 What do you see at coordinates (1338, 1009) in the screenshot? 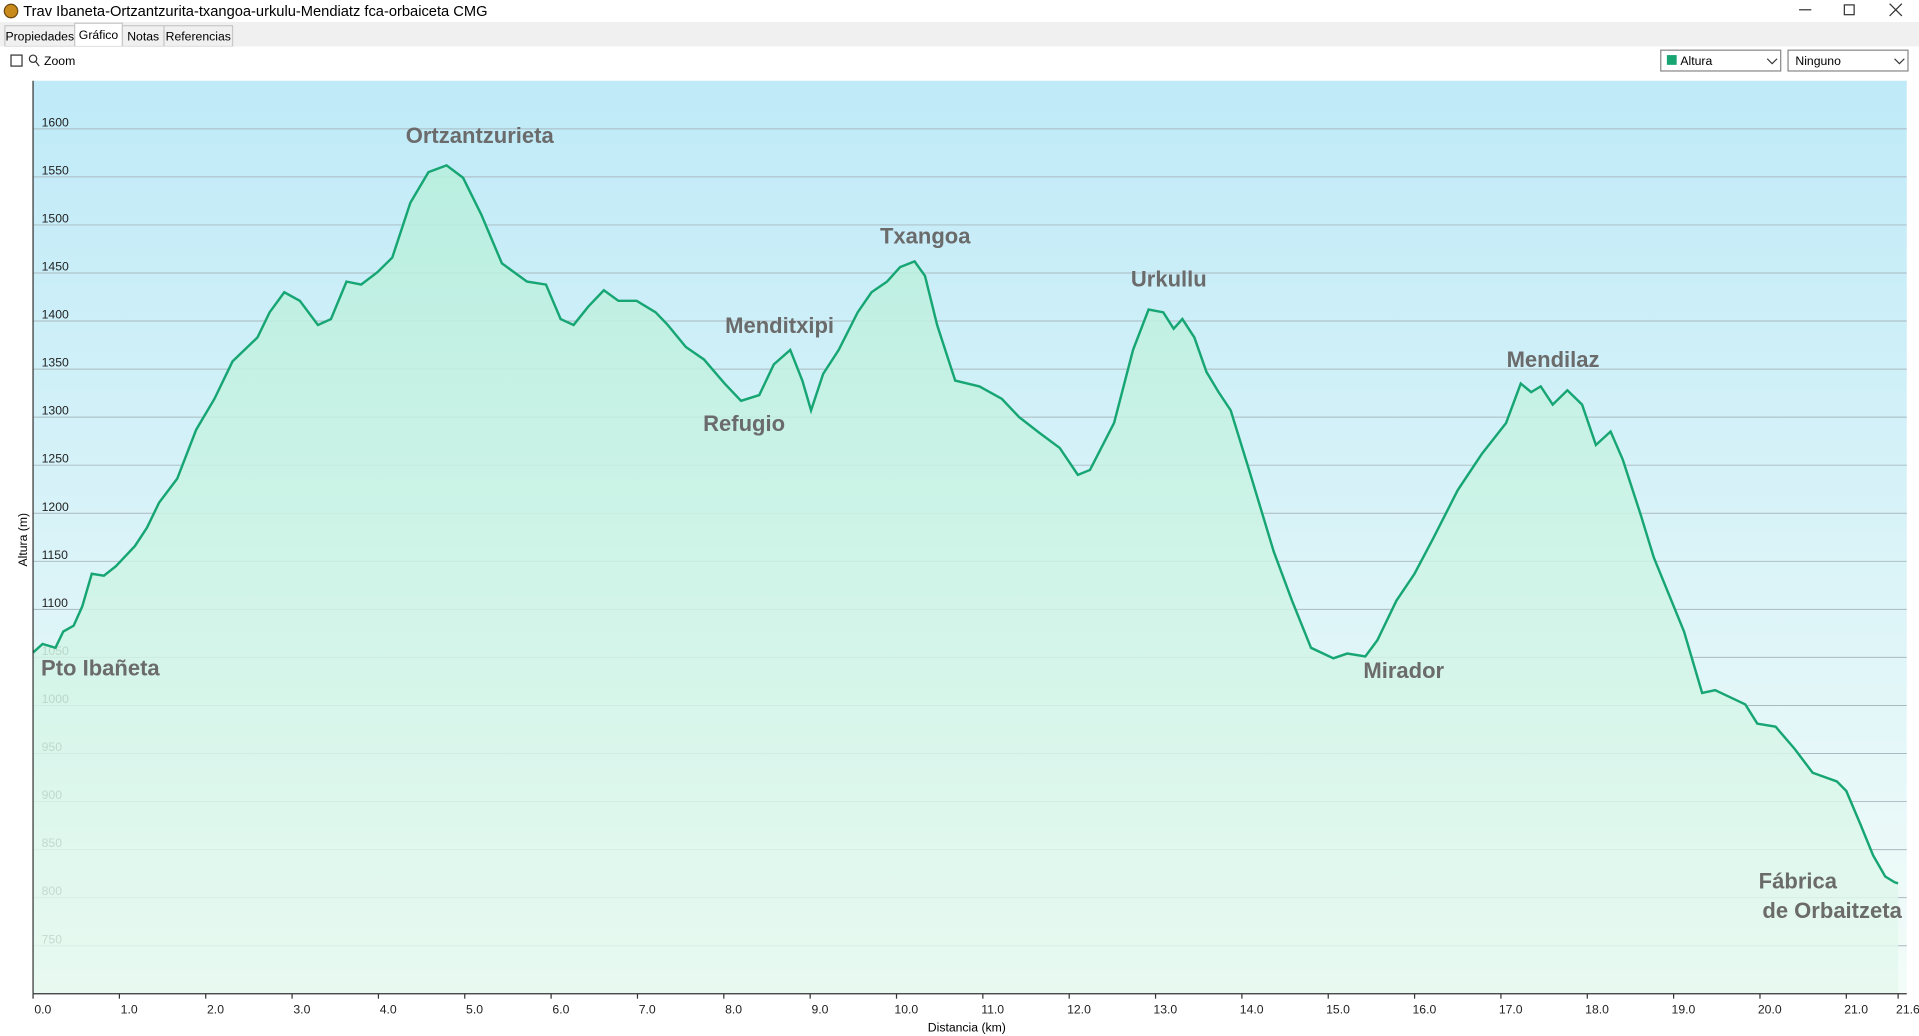
I see `x-tick-label: 15.0` at bounding box center [1338, 1009].